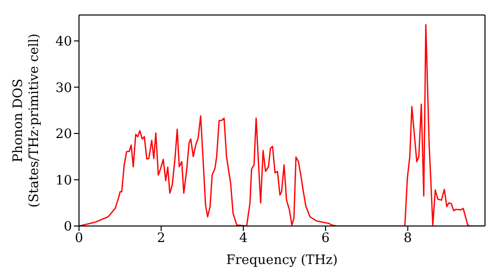 The width and height of the screenshot is (500, 280). I want to click on x-tick-label: 6, so click(325, 238).